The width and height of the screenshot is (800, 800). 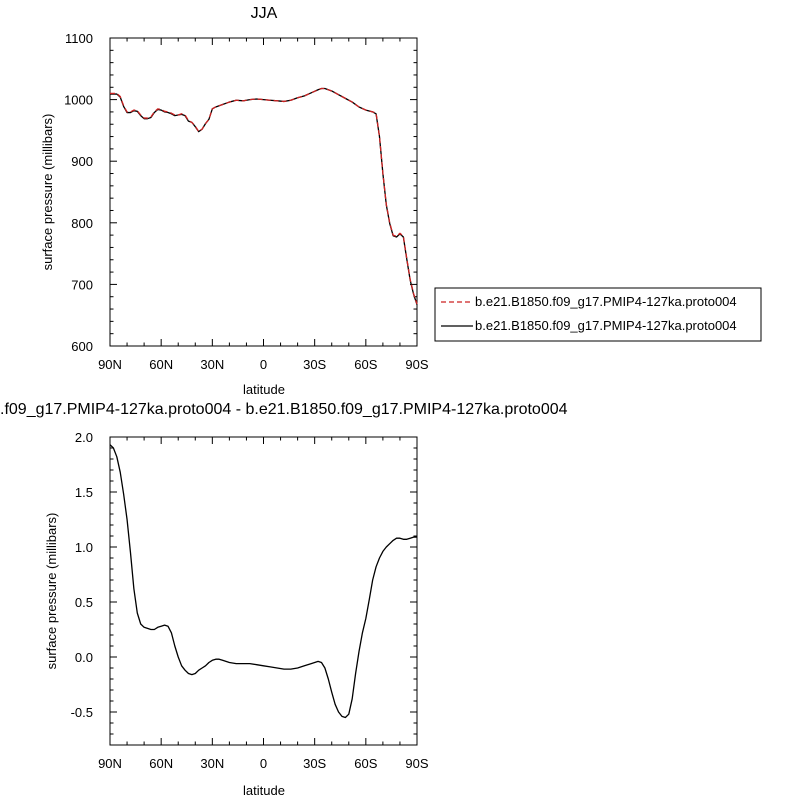 I want to click on top-y-axis-label: surface pressure (millibars), so click(x=47, y=192).